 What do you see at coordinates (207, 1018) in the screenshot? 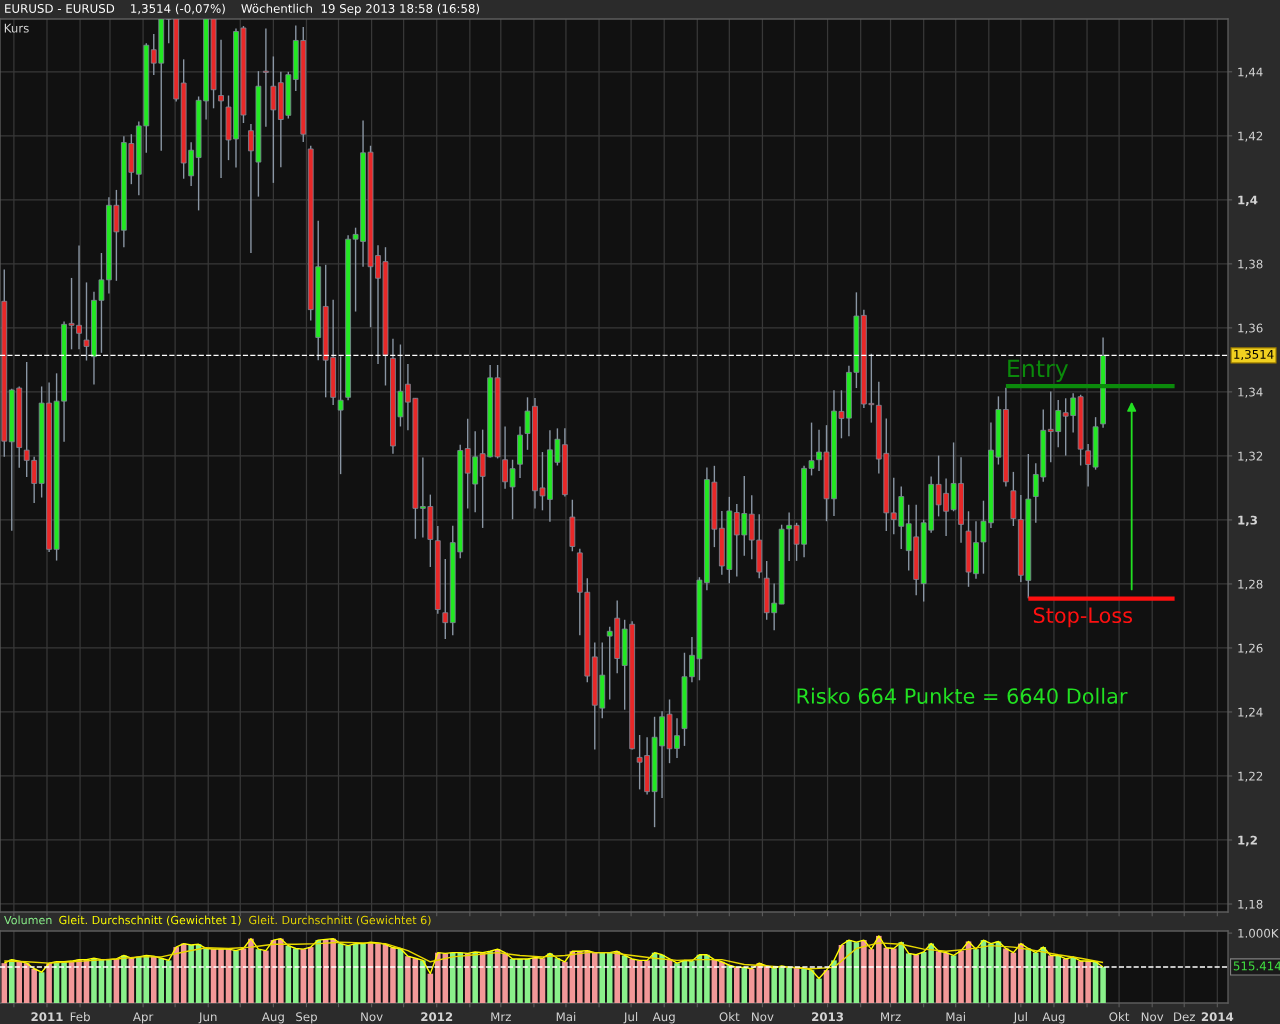
I see `x-tick-label: Jun` at bounding box center [207, 1018].